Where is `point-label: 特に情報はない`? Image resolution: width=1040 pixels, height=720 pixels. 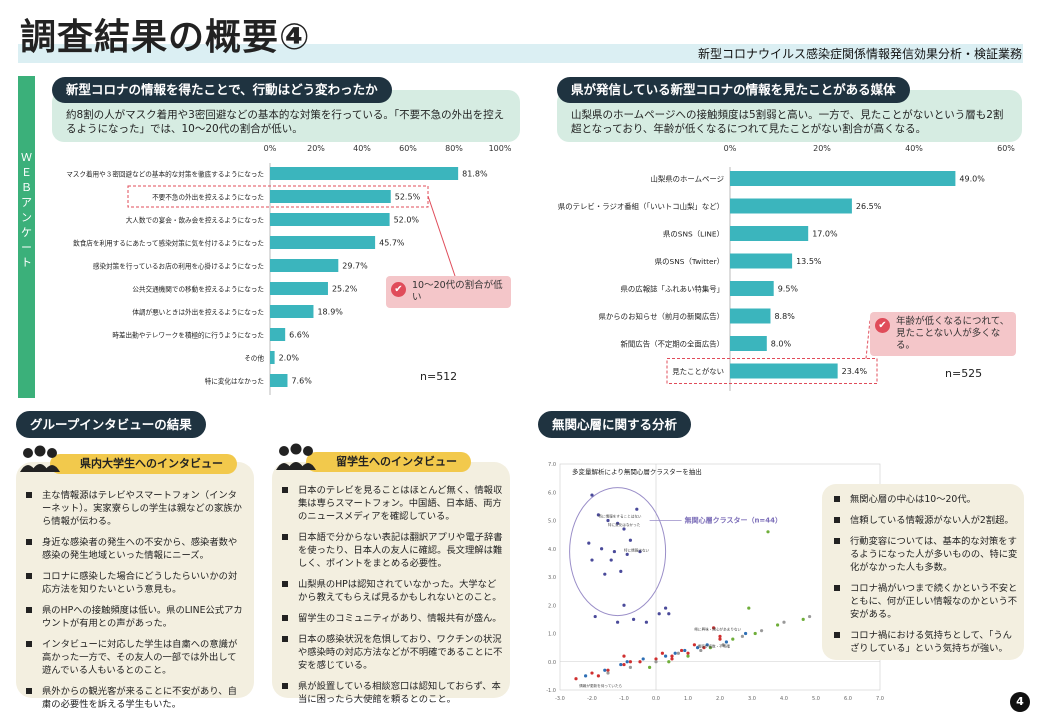 point-label: 特に情報はない is located at coordinates (637, 550).